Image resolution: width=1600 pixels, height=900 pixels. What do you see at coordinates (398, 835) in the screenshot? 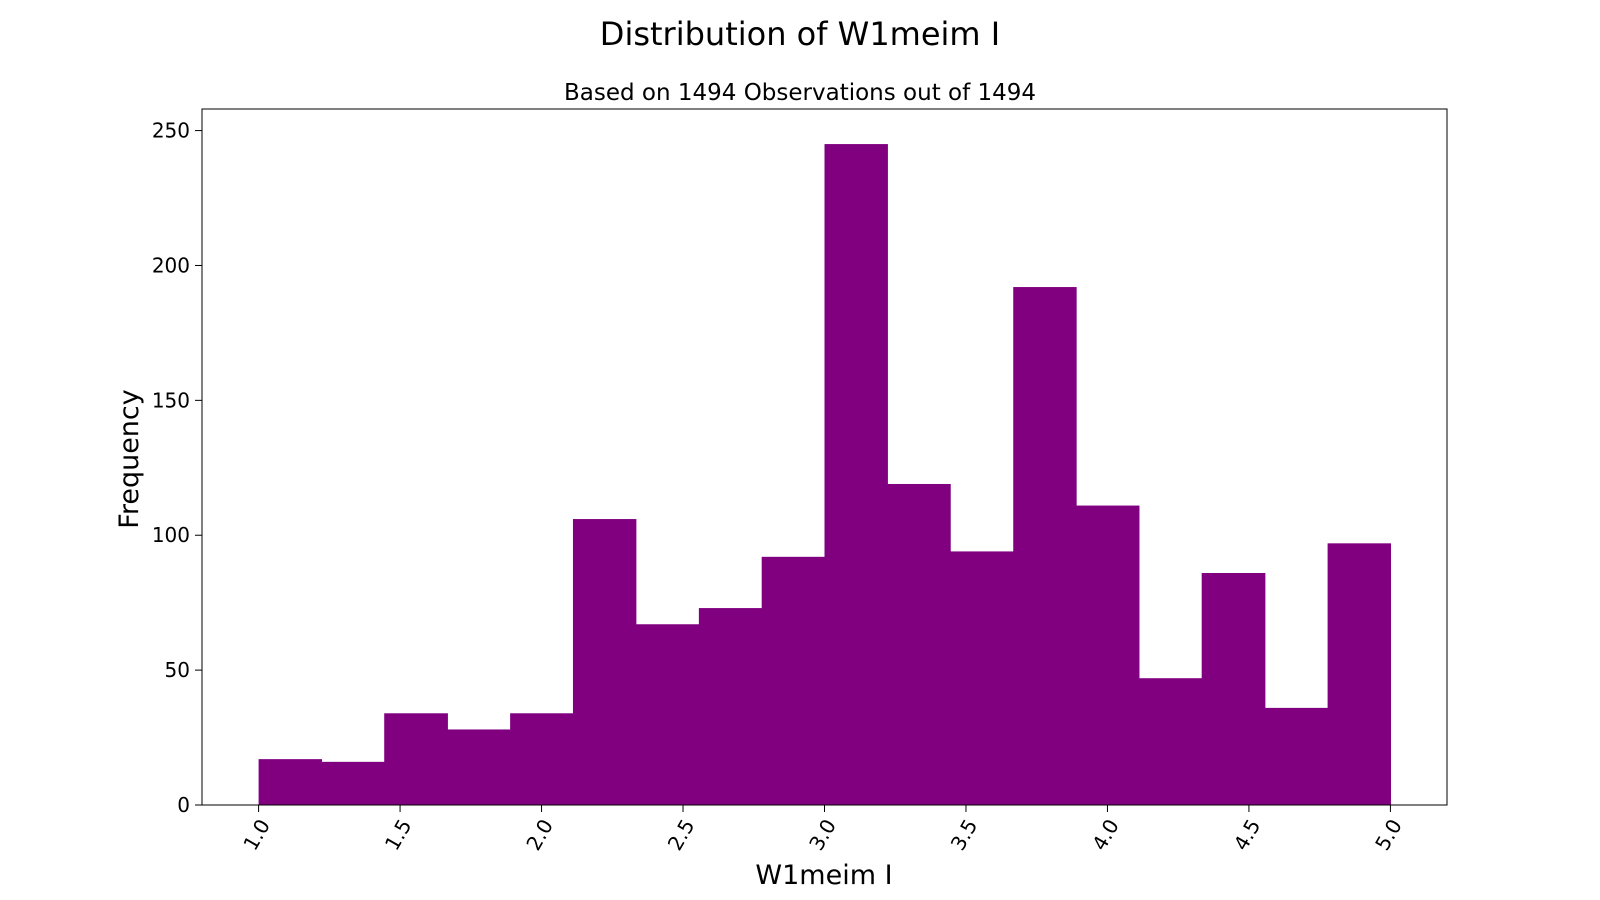
I see `x-tick-label: 1.5` at bounding box center [398, 835].